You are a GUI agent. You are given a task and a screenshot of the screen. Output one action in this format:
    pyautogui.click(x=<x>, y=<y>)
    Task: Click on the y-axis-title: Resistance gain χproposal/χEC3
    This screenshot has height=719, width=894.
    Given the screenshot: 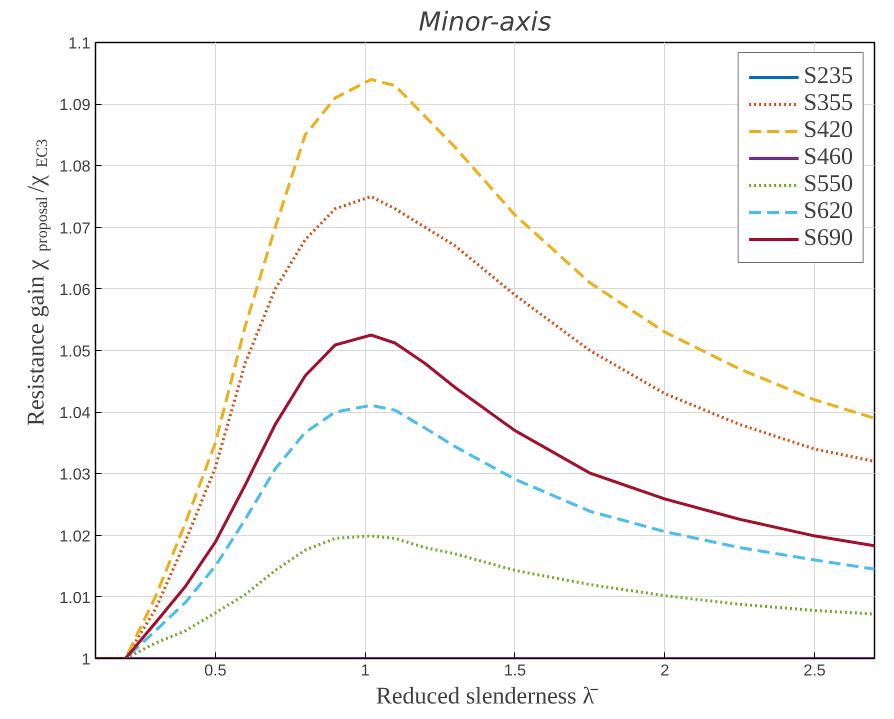 What is the action you would take?
    pyautogui.click(x=37, y=282)
    